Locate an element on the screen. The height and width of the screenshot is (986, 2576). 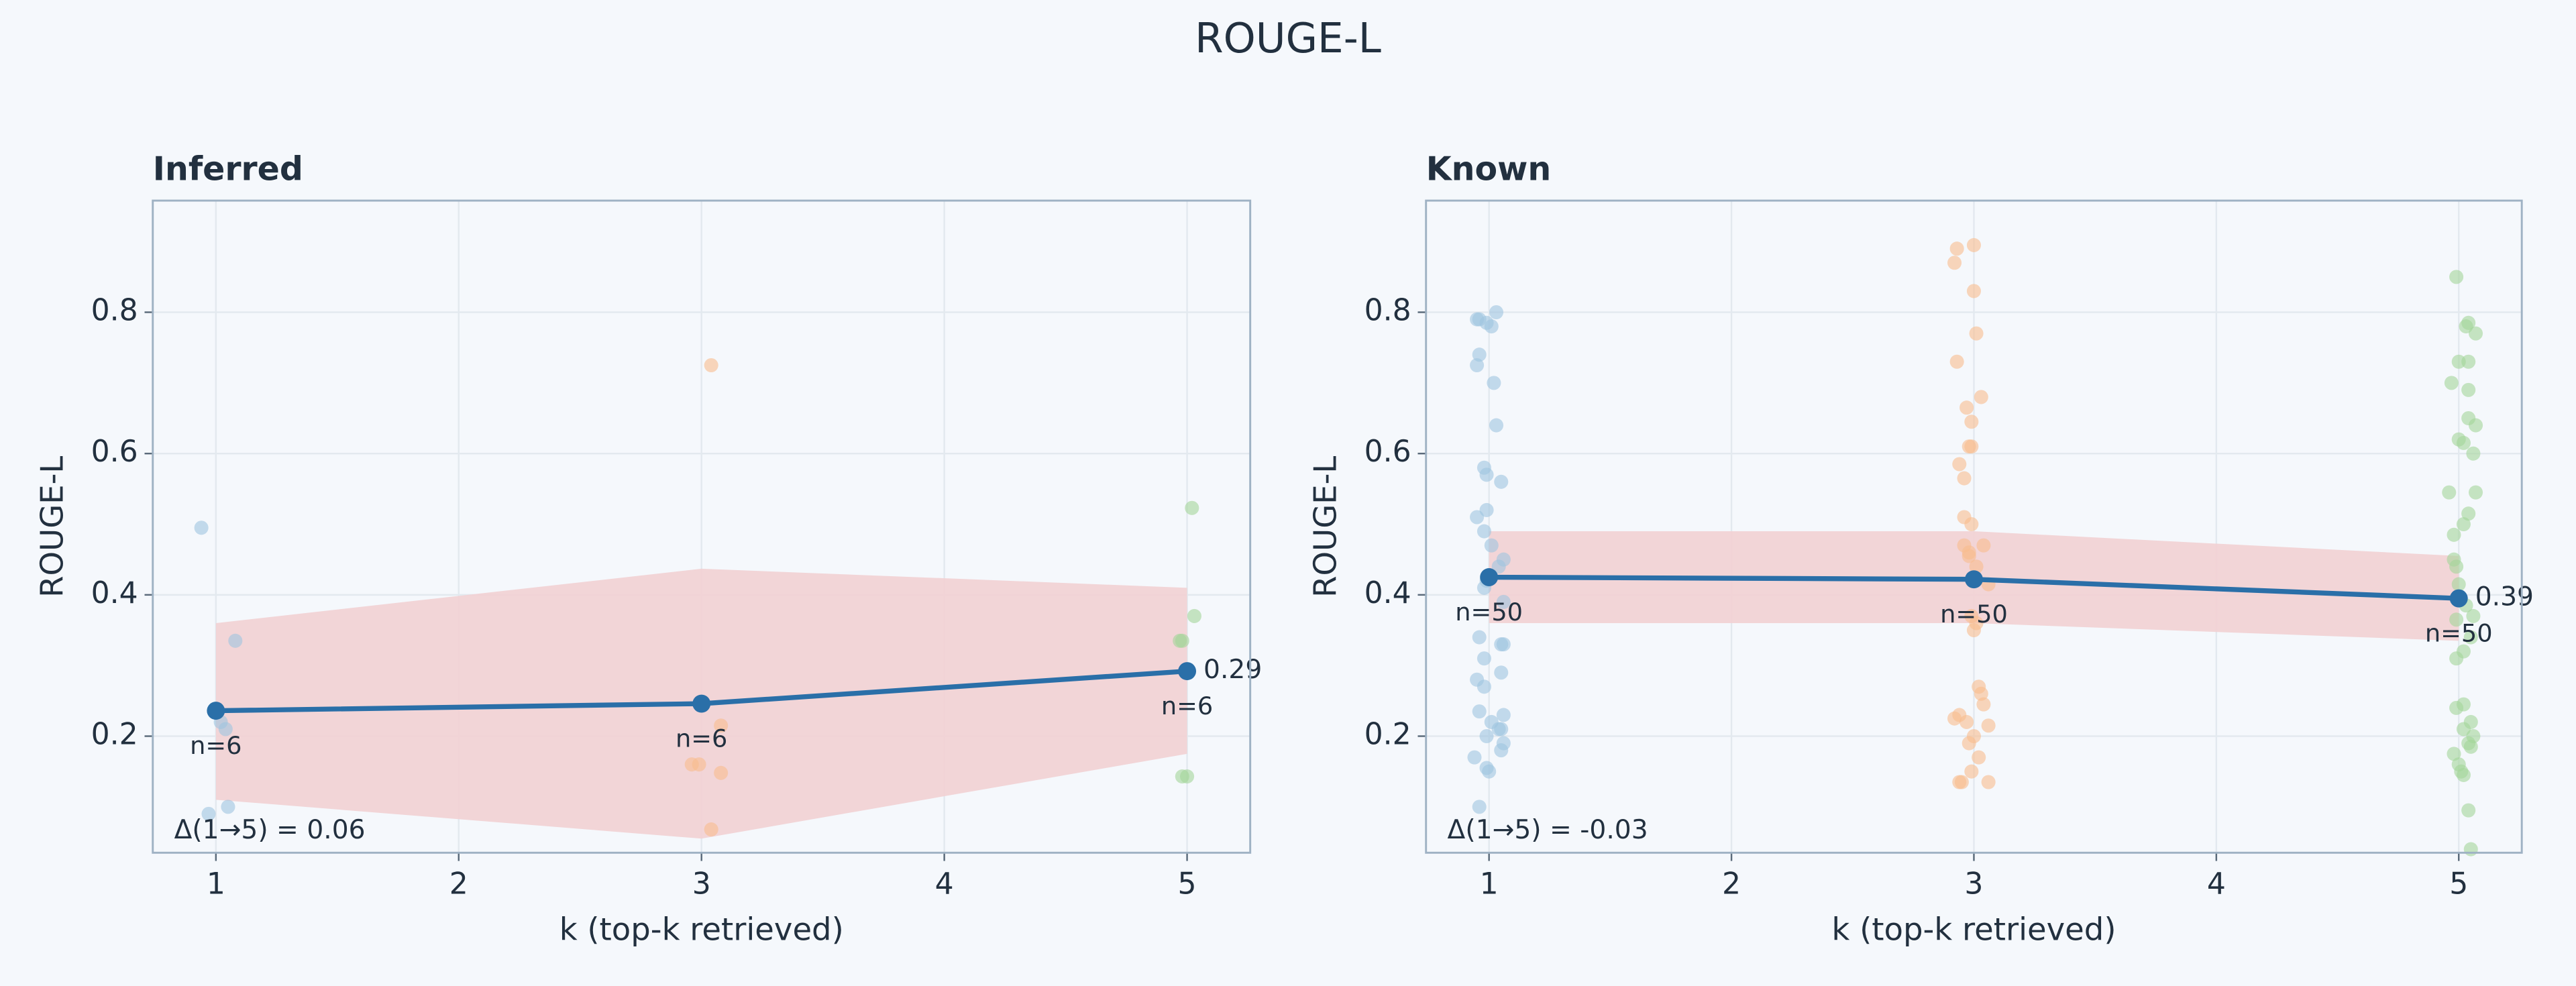
mean-point is located at coordinates (1489, 577).